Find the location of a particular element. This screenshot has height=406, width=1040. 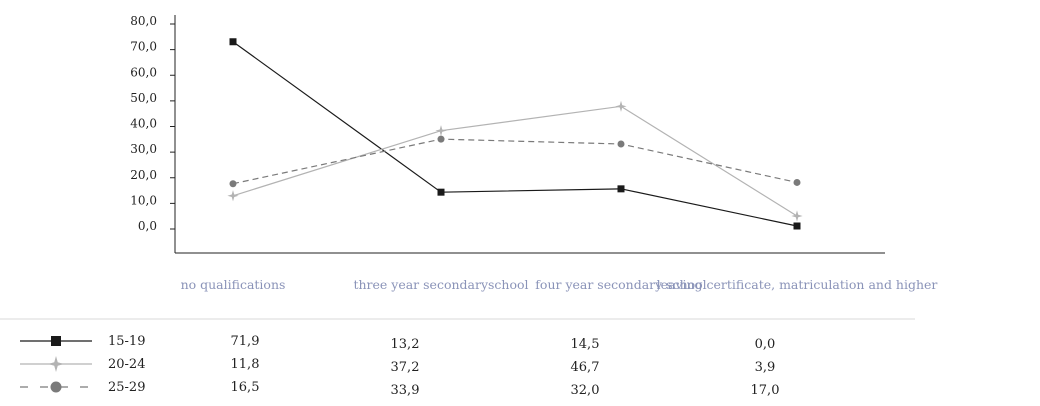

table-cell-value: 17,0 is located at coordinates (765, 390).